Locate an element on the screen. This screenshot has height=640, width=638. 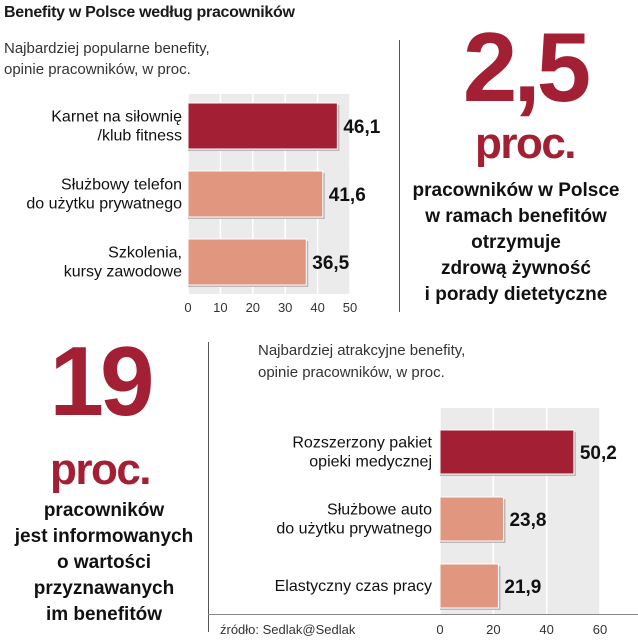
chart2-category-label: opieki medycznej is located at coordinates (370, 462).